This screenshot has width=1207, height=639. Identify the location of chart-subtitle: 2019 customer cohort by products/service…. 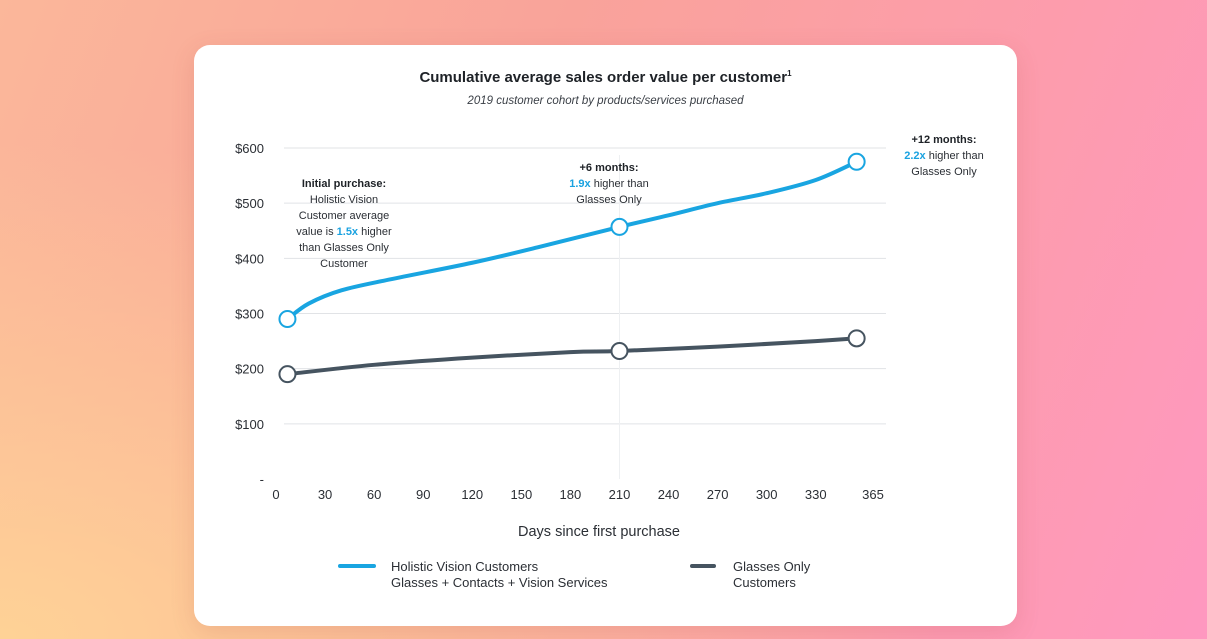
(605, 101).